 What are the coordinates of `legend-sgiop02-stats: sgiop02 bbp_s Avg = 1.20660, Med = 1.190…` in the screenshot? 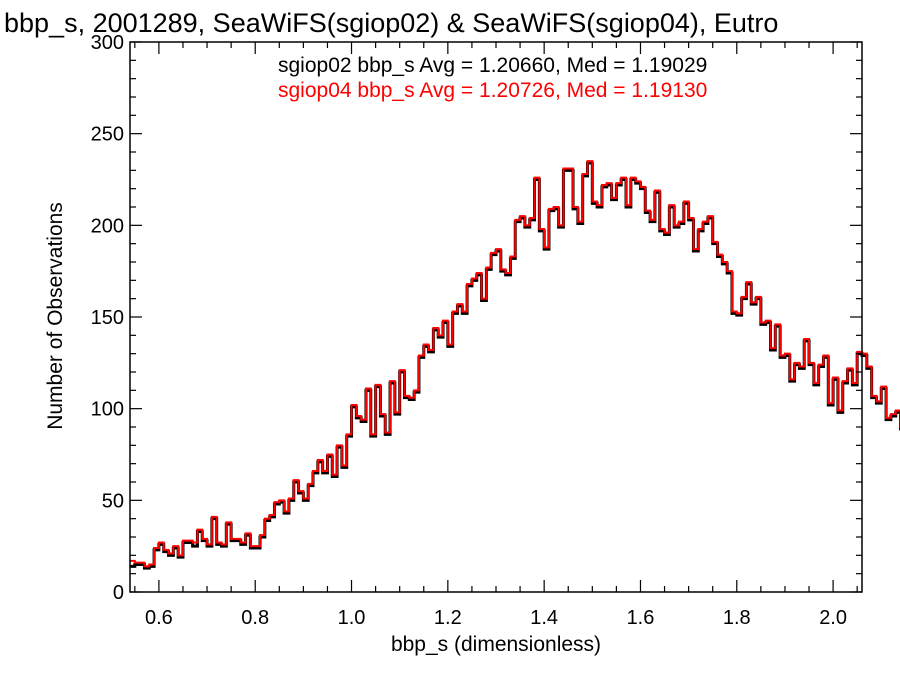 It's located at (492, 65).